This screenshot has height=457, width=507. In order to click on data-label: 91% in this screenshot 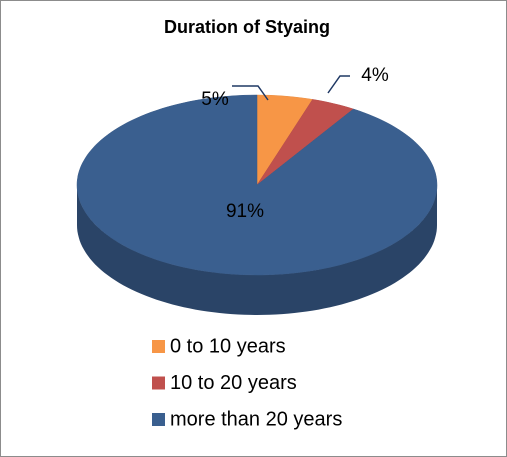, I will do `click(245, 211)`.